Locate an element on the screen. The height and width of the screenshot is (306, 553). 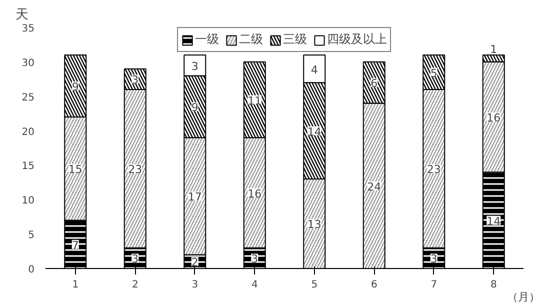
x-tick-label: 5 is located at coordinates (314, 285).